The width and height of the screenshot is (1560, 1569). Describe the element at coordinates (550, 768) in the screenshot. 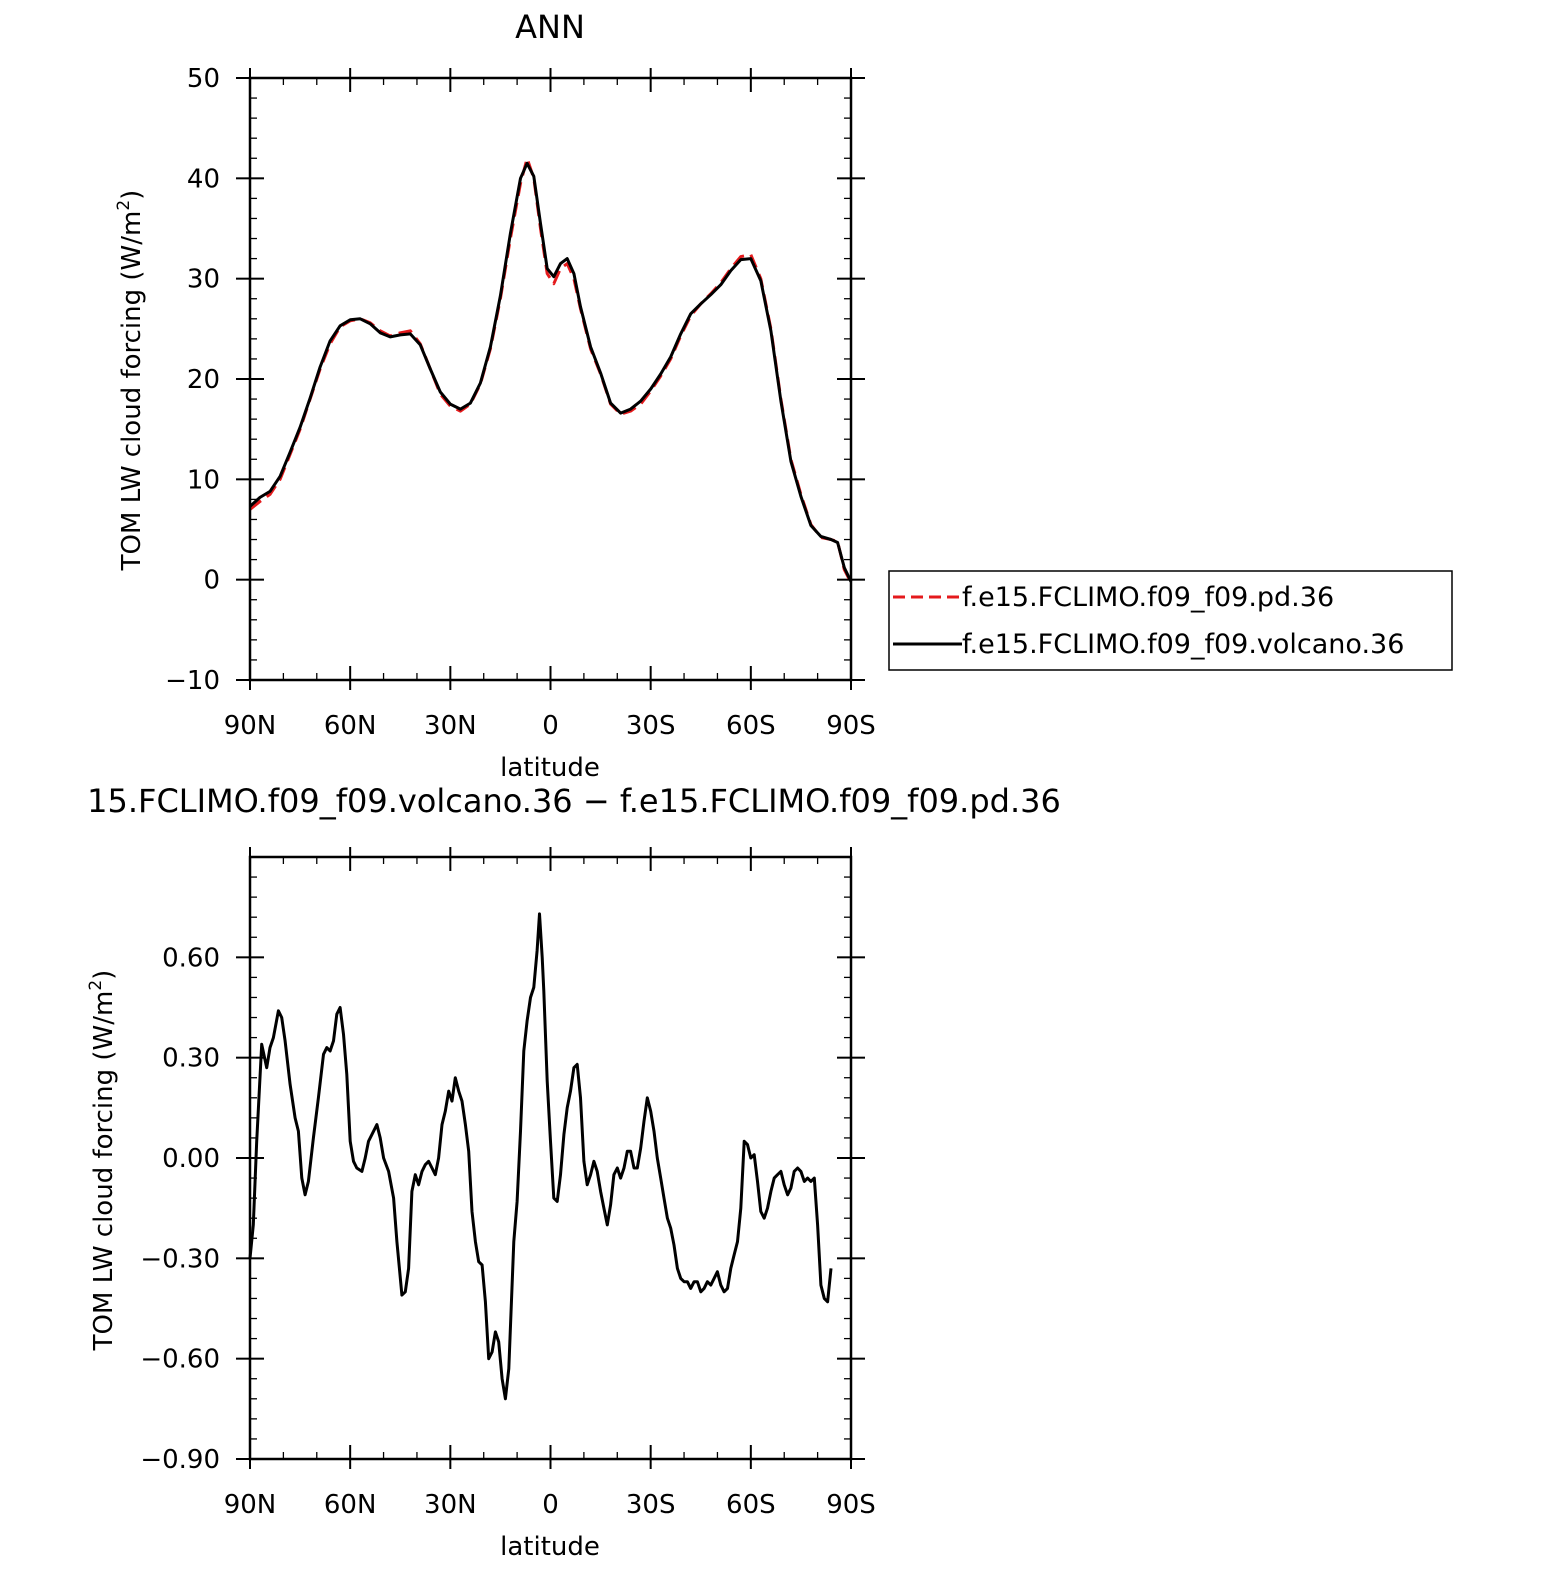

I see `top-x-axis-label: latitude` at that location.